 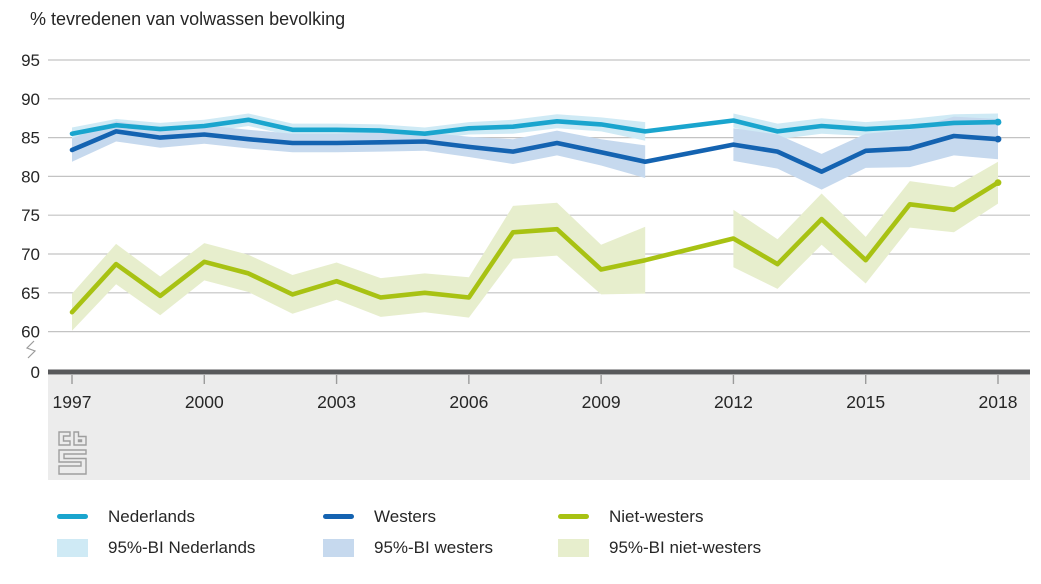 I want to click on x-tick-label-2003: 2003, so click(x=336, y=402).